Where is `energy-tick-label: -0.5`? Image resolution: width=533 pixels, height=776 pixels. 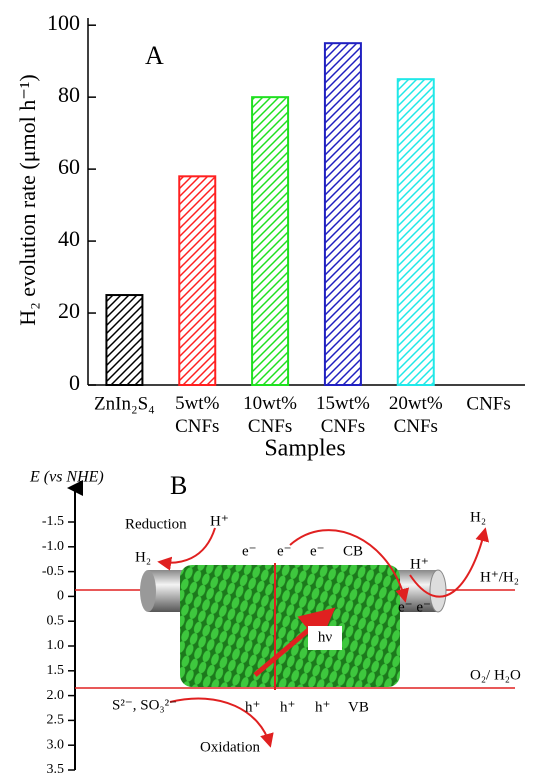
energy-tick-label: -0.5 is located at coordinates (53, 571).